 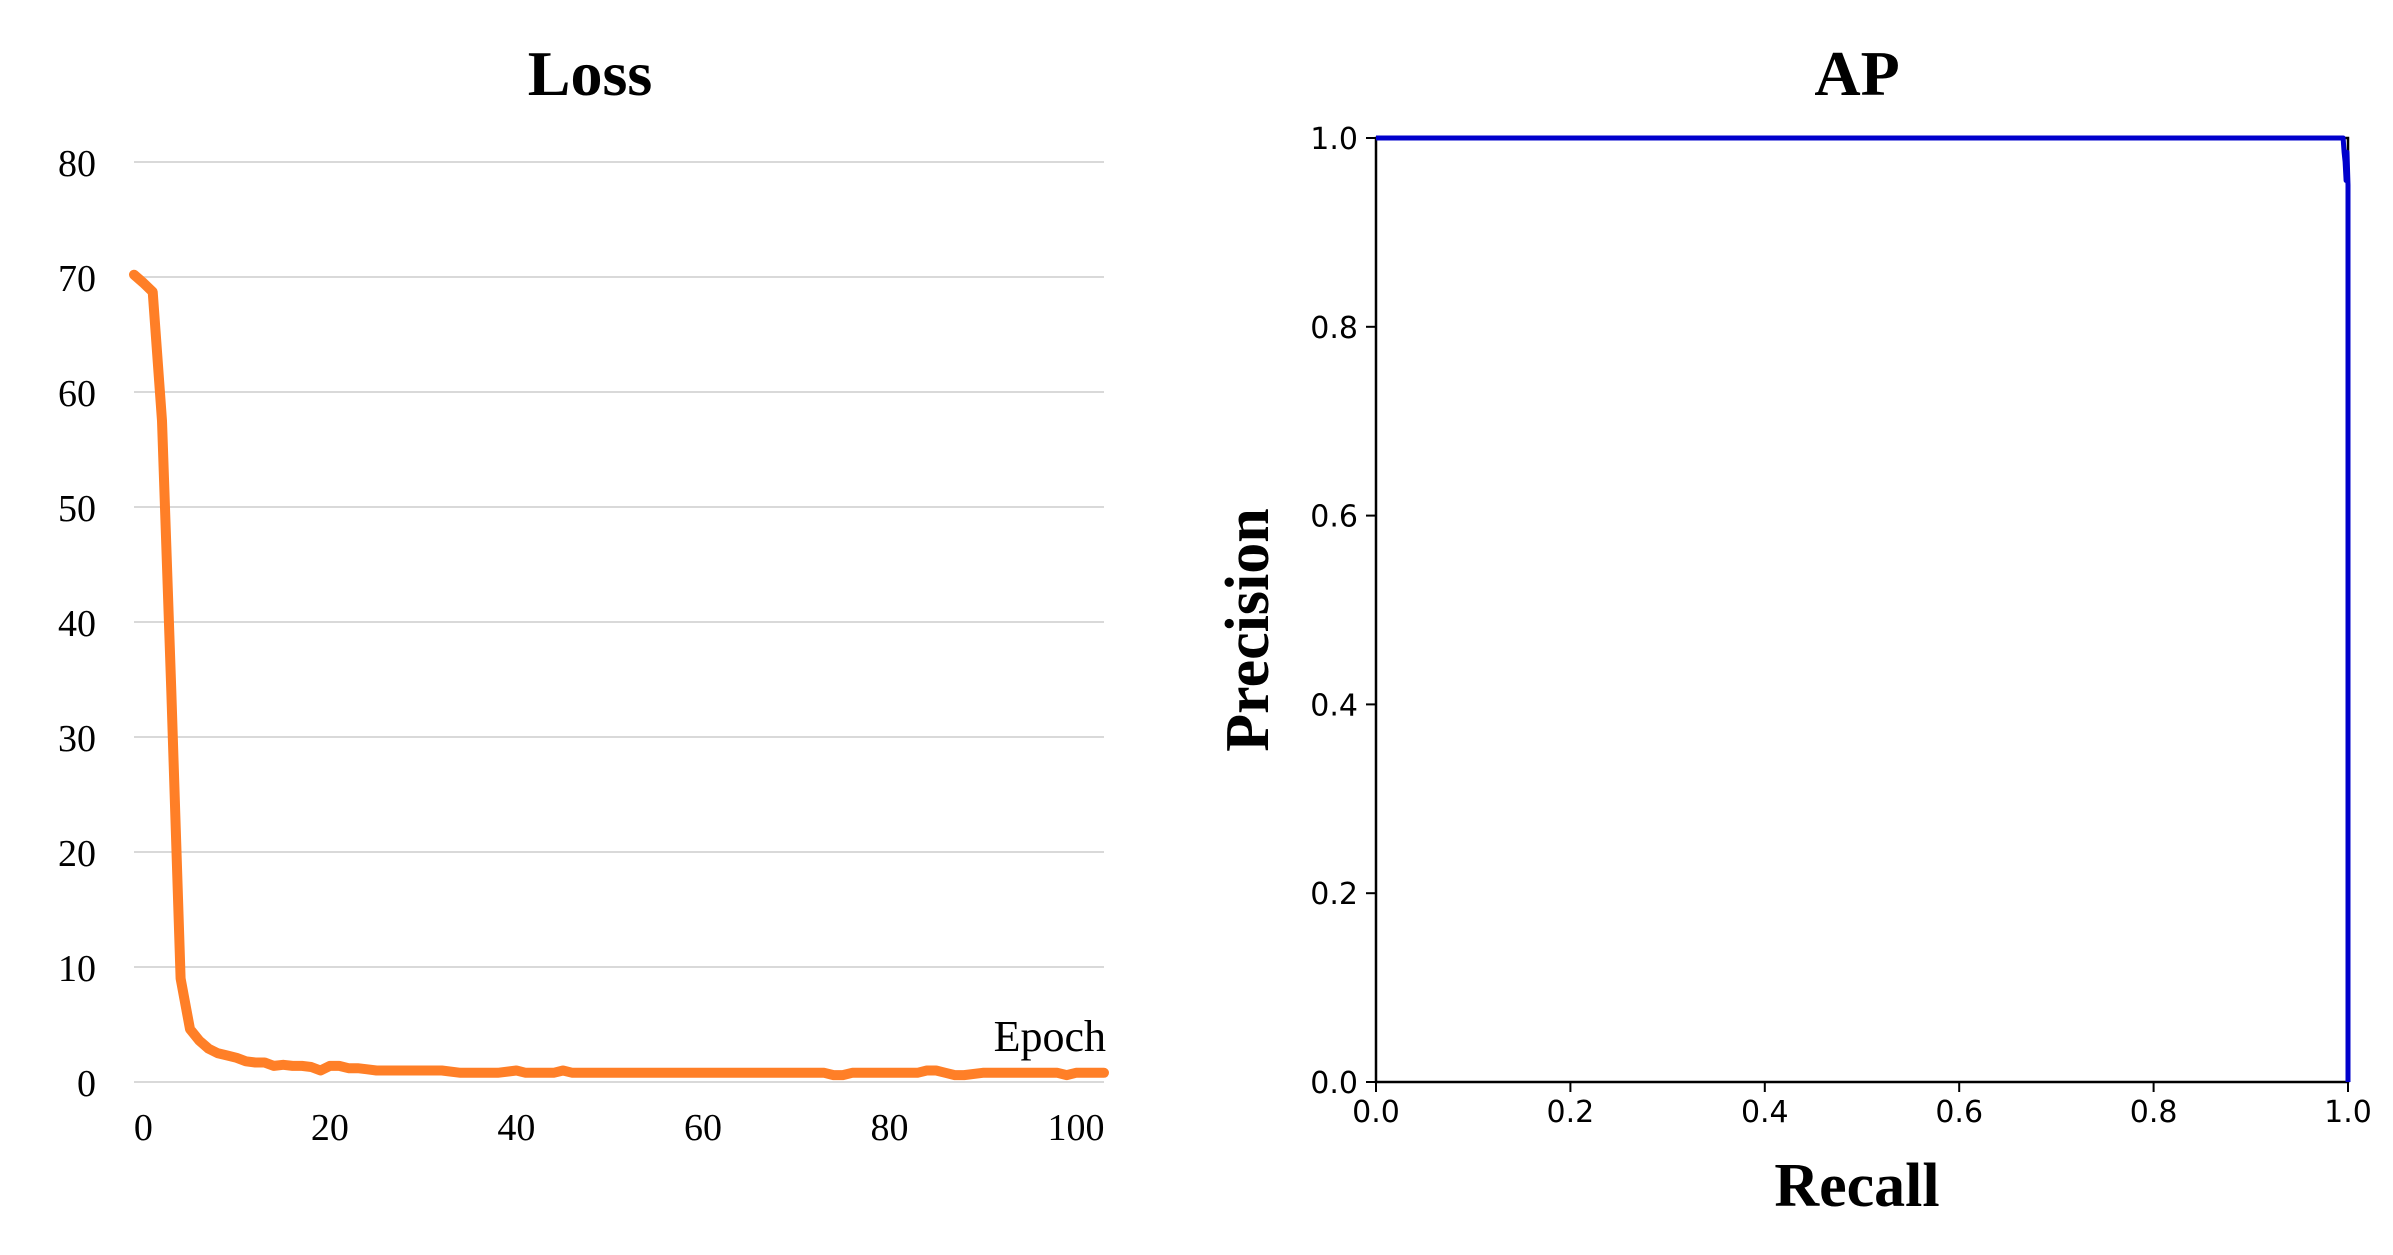 I want to click on loss-x-tick-label: 40, so click(x=516, y=1128).